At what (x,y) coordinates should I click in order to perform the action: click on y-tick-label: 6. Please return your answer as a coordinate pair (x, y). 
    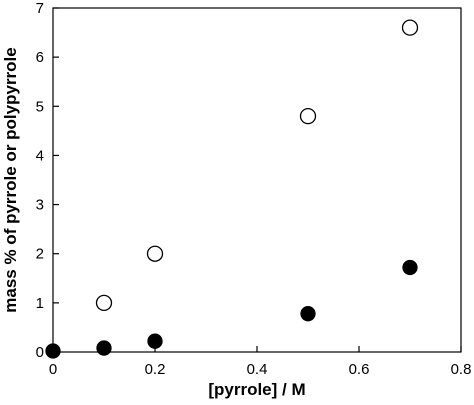
    Looking at the image, I should click on (40, 57).